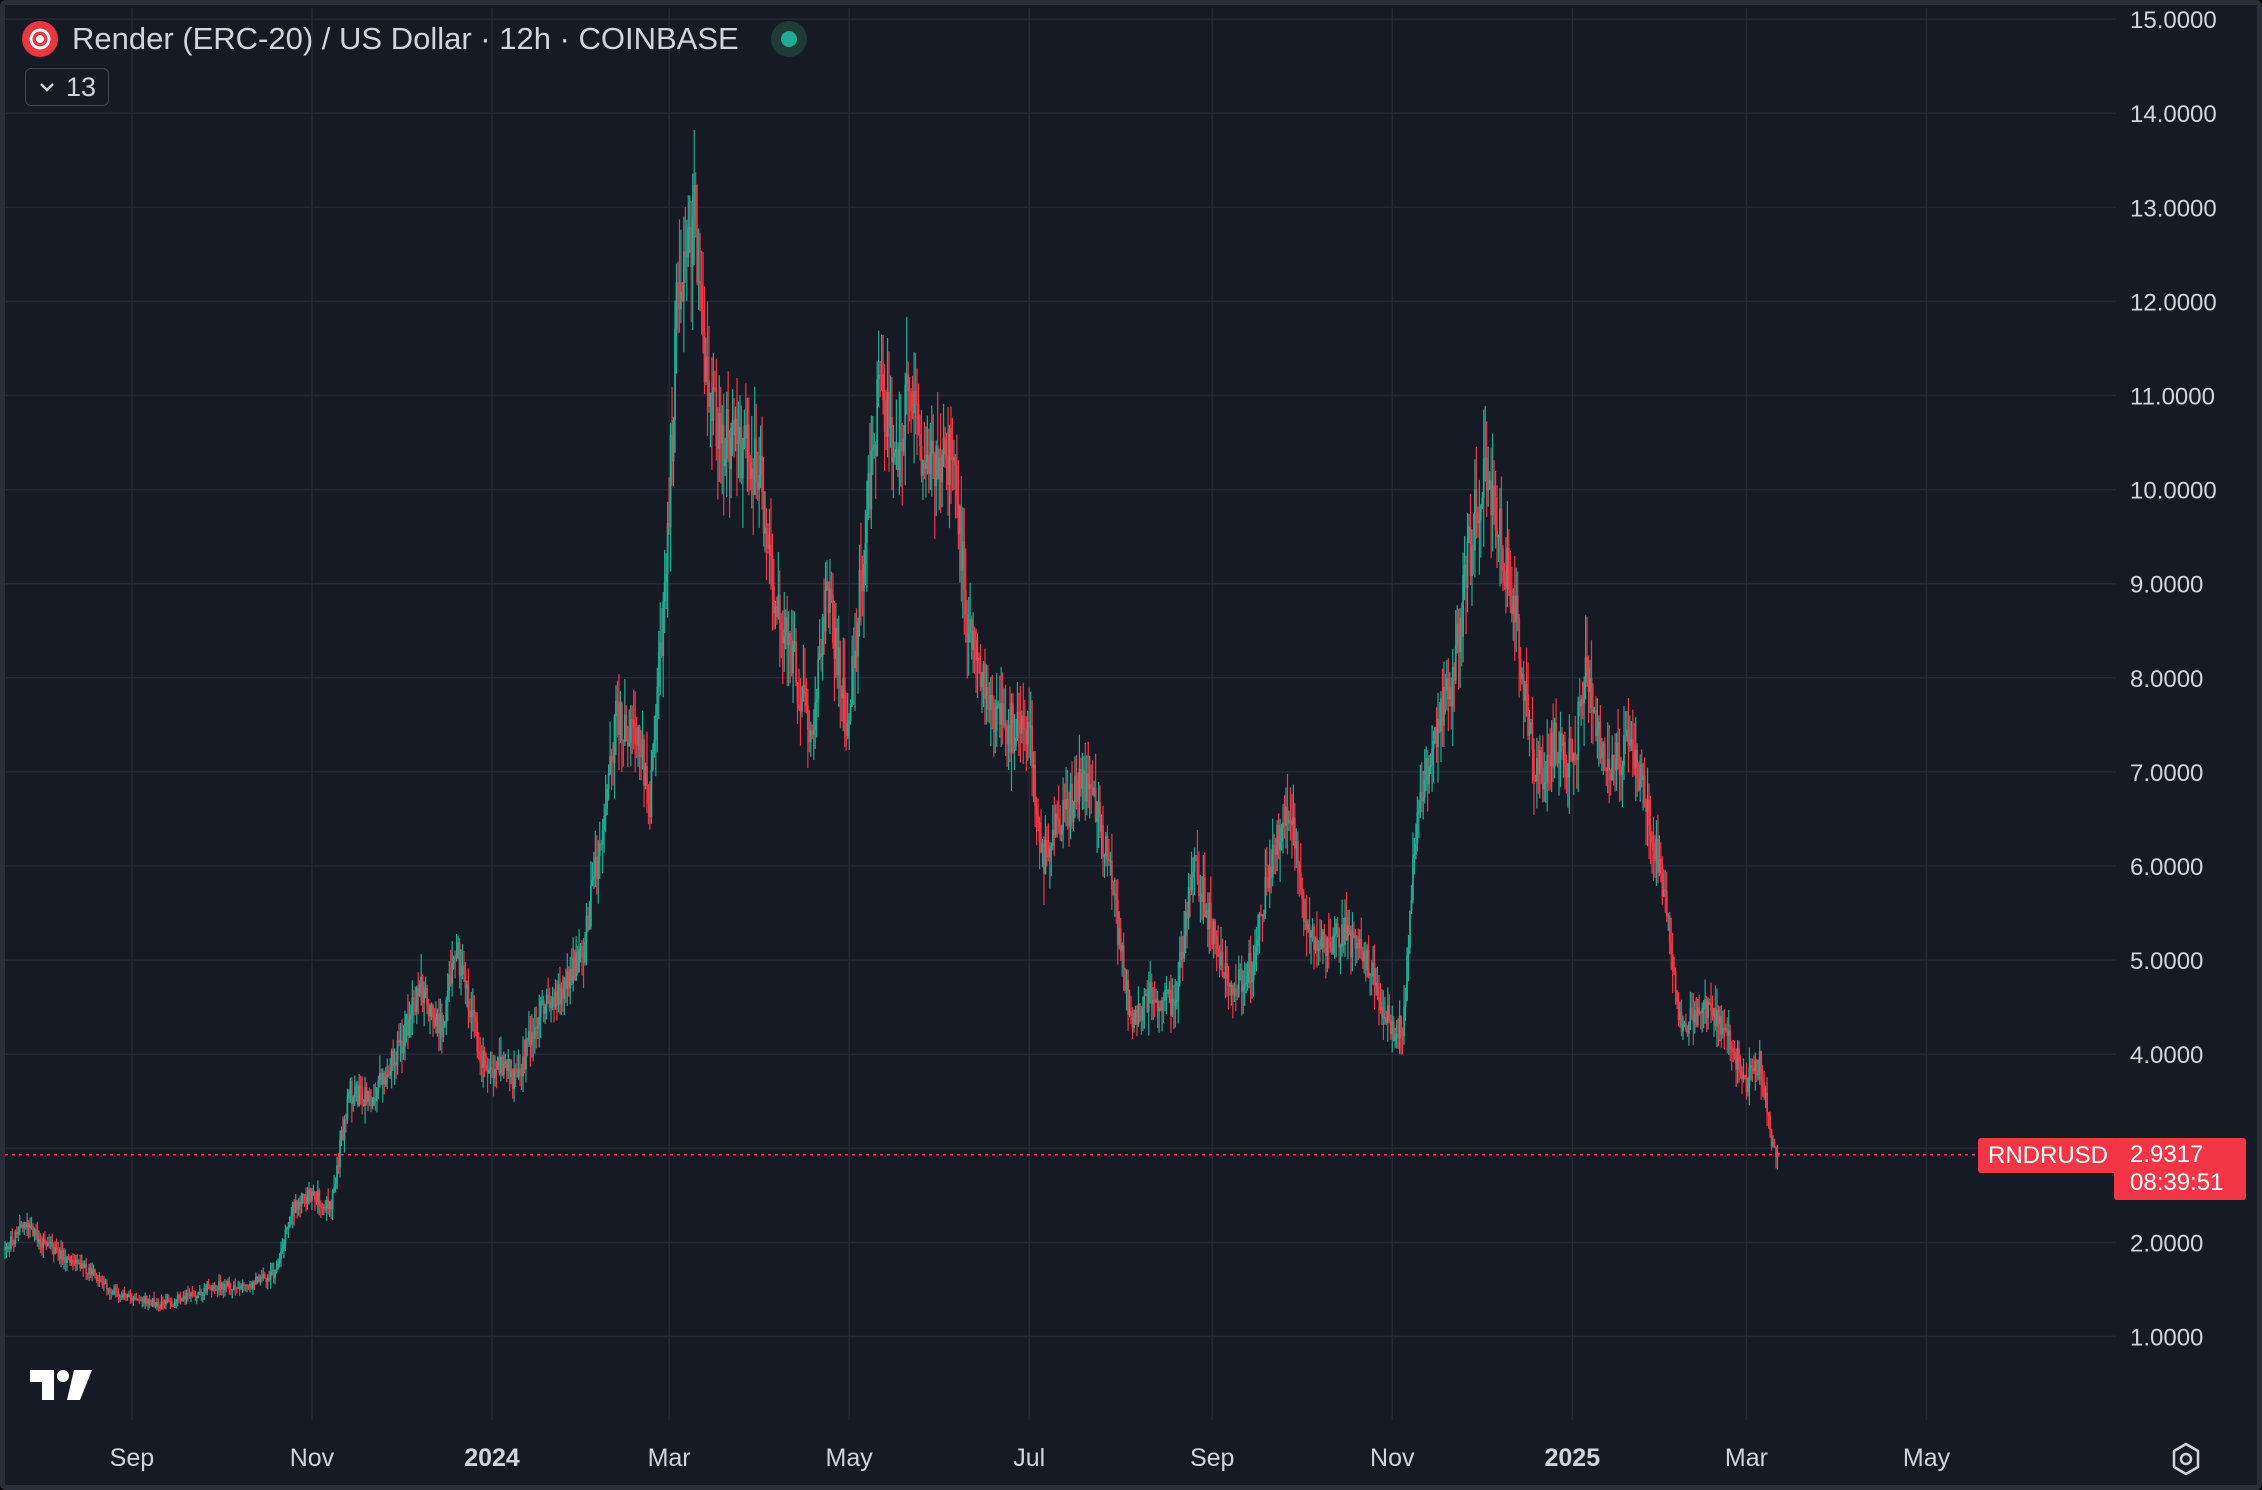 The height and width of the screenshot is (1490, 2262). I want to click on gear-icon, so click(2186, 1459).